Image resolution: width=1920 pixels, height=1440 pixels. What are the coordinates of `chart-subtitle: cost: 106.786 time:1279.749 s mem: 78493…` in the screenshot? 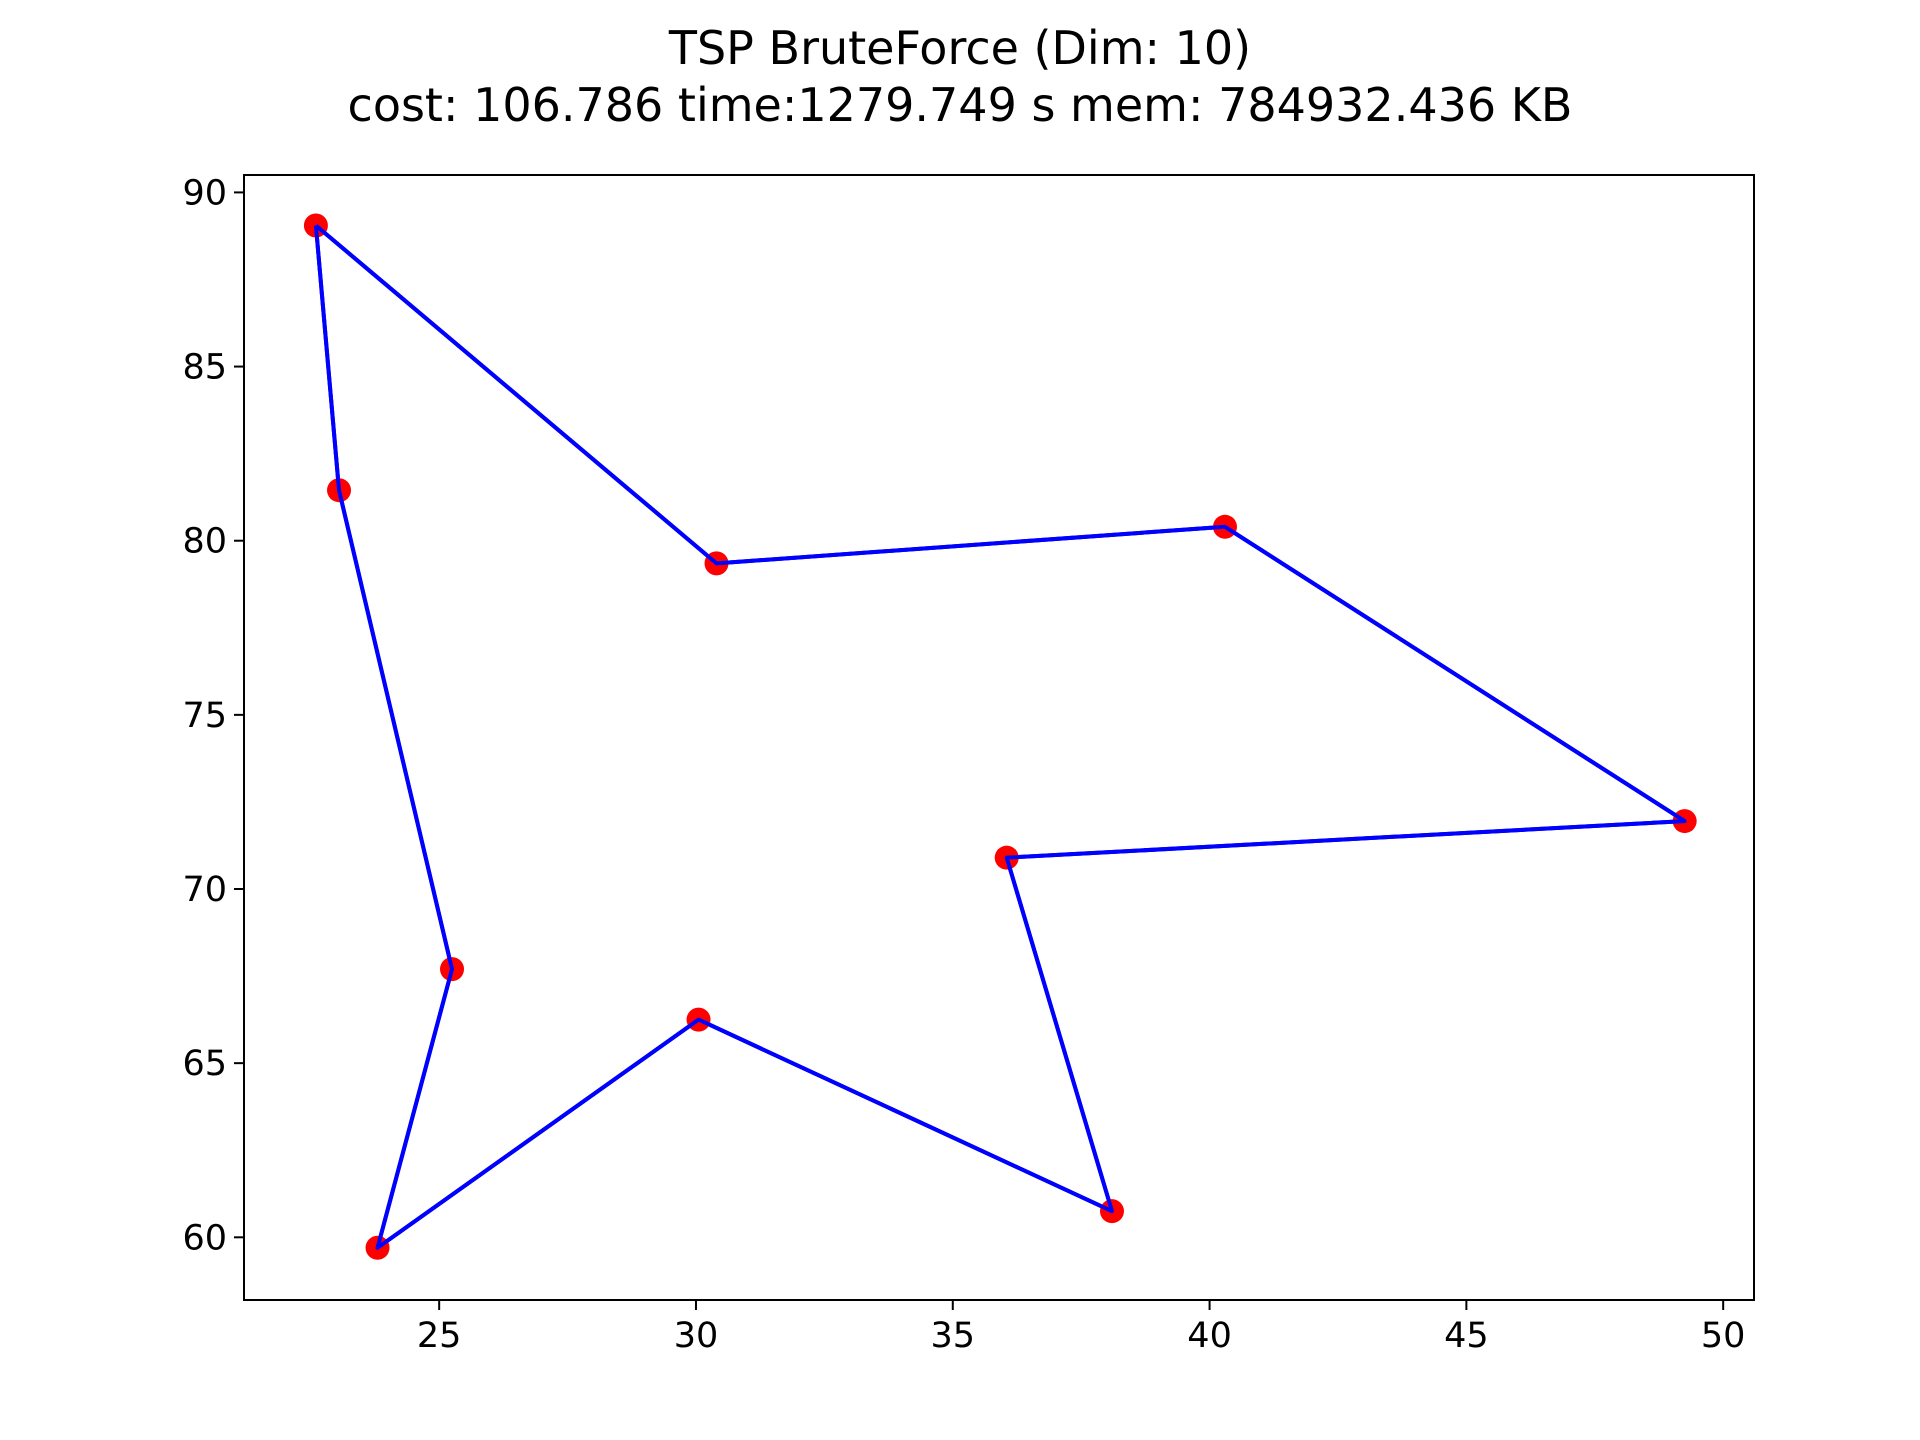 It's located at (960, 105).